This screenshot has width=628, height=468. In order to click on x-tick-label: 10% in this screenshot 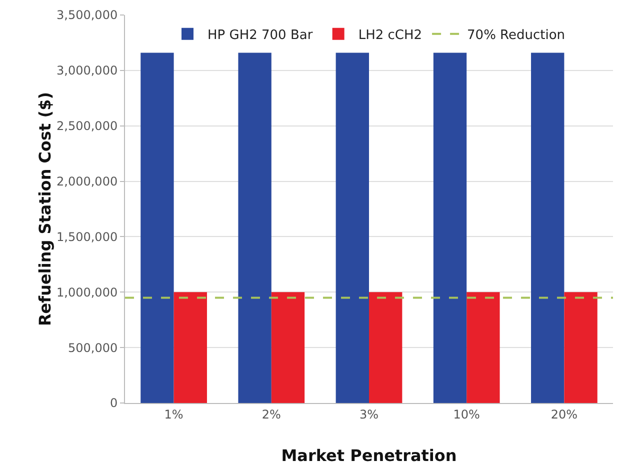, I will do `click(466, 414)`.